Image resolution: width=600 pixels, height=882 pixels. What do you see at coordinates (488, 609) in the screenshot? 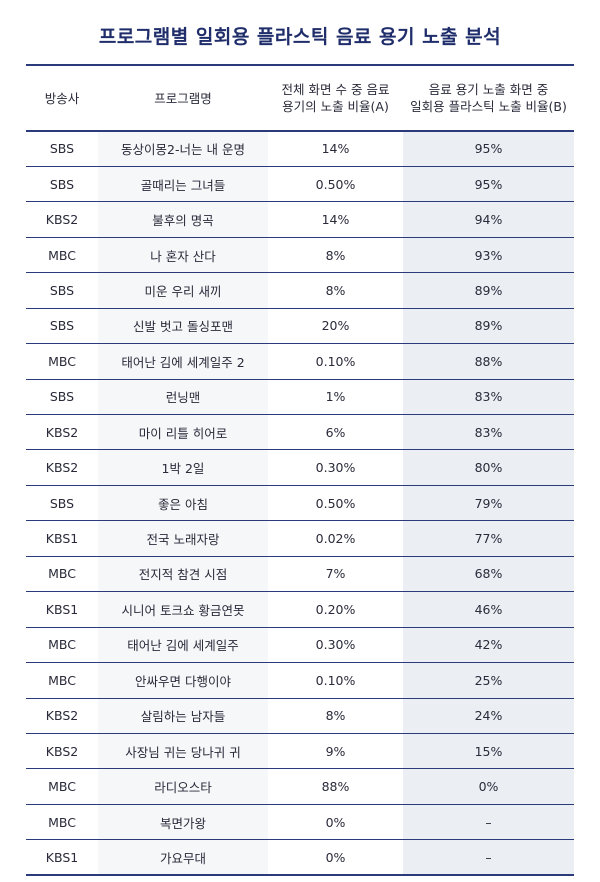
I see `cell-ratio-b: 46%` at bounding box center [488, 609].